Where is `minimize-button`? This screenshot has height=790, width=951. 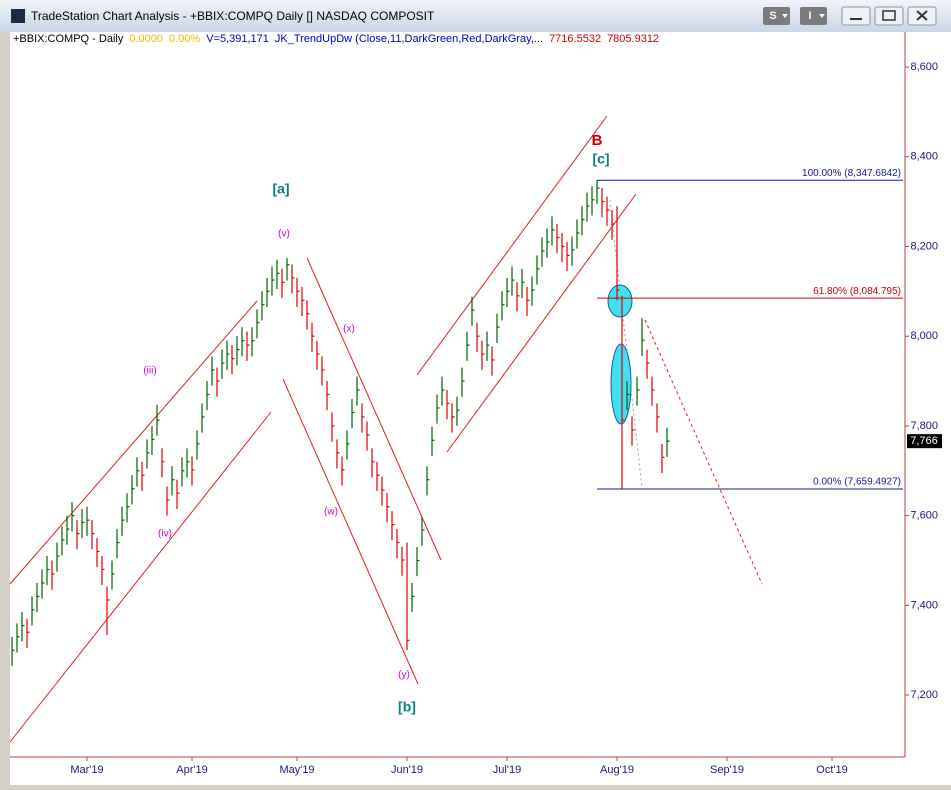 minimize-button is located at coordinates (856, 16).